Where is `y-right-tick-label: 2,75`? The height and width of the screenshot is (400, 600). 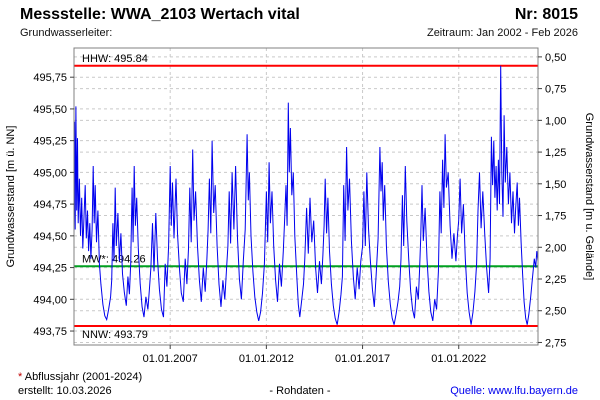
y-right-tick-label: 2,75 is located at coordinates (555, 343).